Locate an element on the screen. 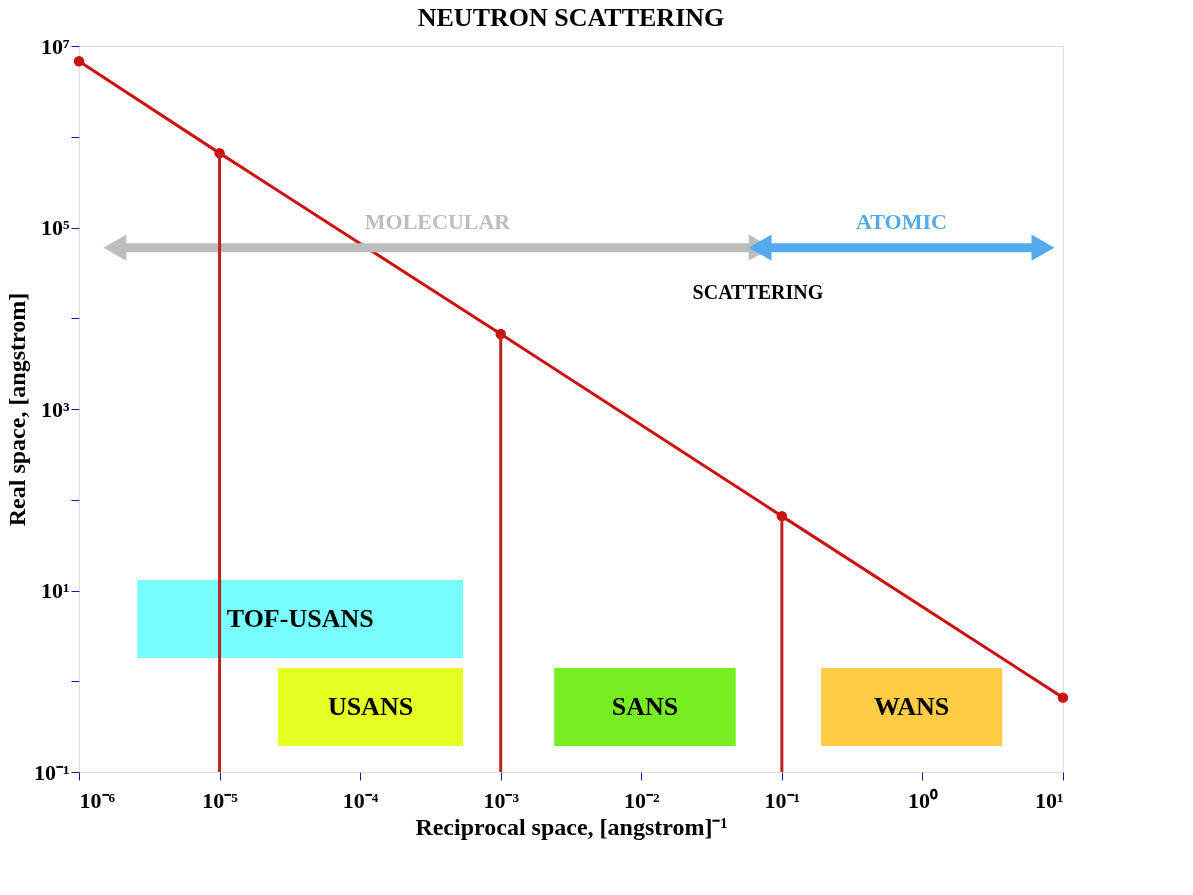 The width and height of the screenshot is (1193, 895). y-axis-title: Real space, [angstrom] is located at coordinates (16, 409).